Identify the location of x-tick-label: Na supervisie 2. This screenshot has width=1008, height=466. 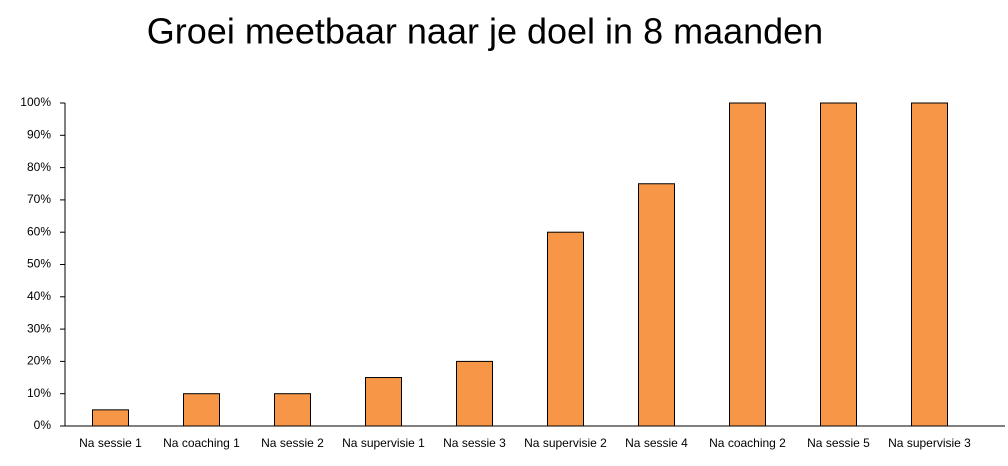
(565, 443).